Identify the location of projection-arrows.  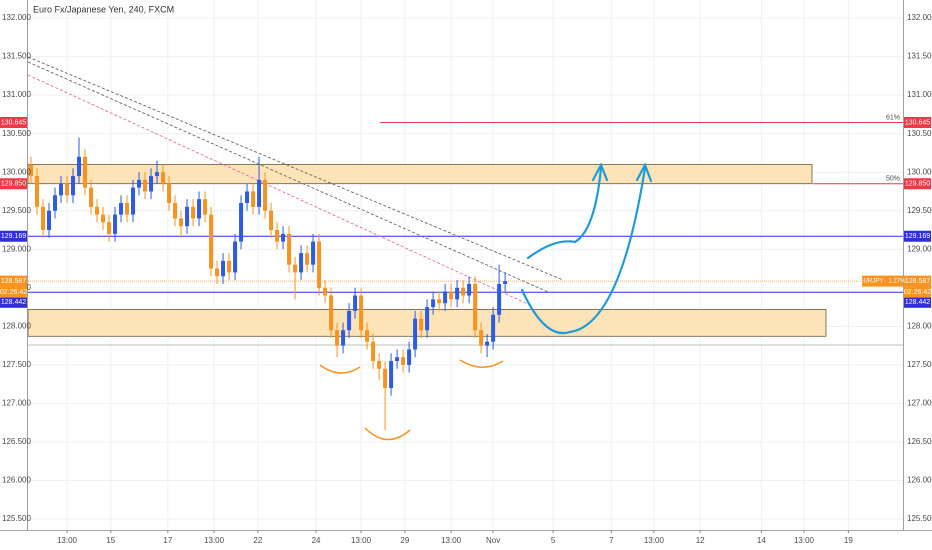
(586, 248).